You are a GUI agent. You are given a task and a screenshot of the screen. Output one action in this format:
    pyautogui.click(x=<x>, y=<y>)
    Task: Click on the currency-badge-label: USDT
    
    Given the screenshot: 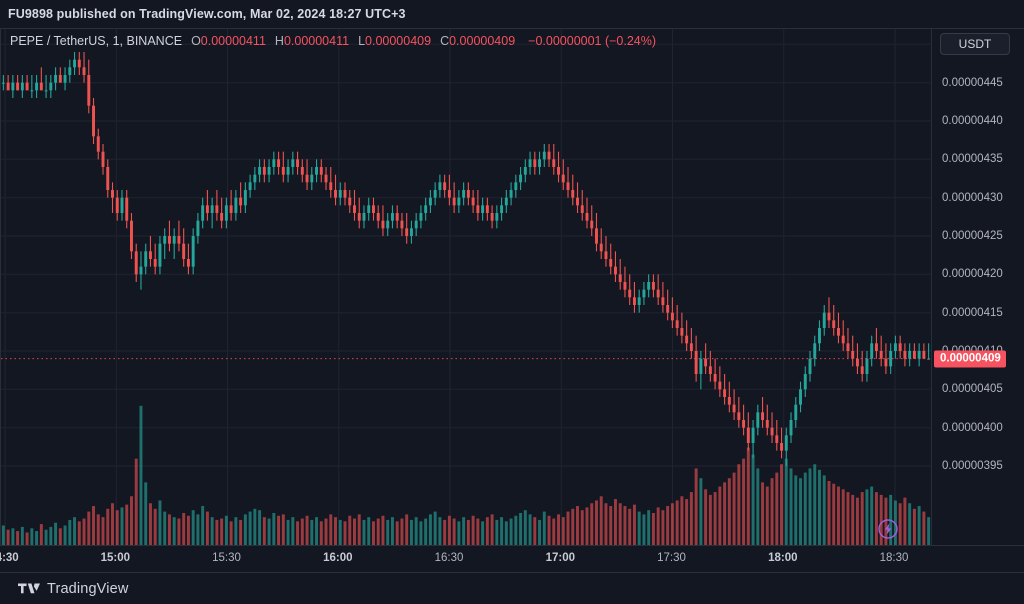 What is the action you would take?
    pyautogui.click(x=975, y=44)
    